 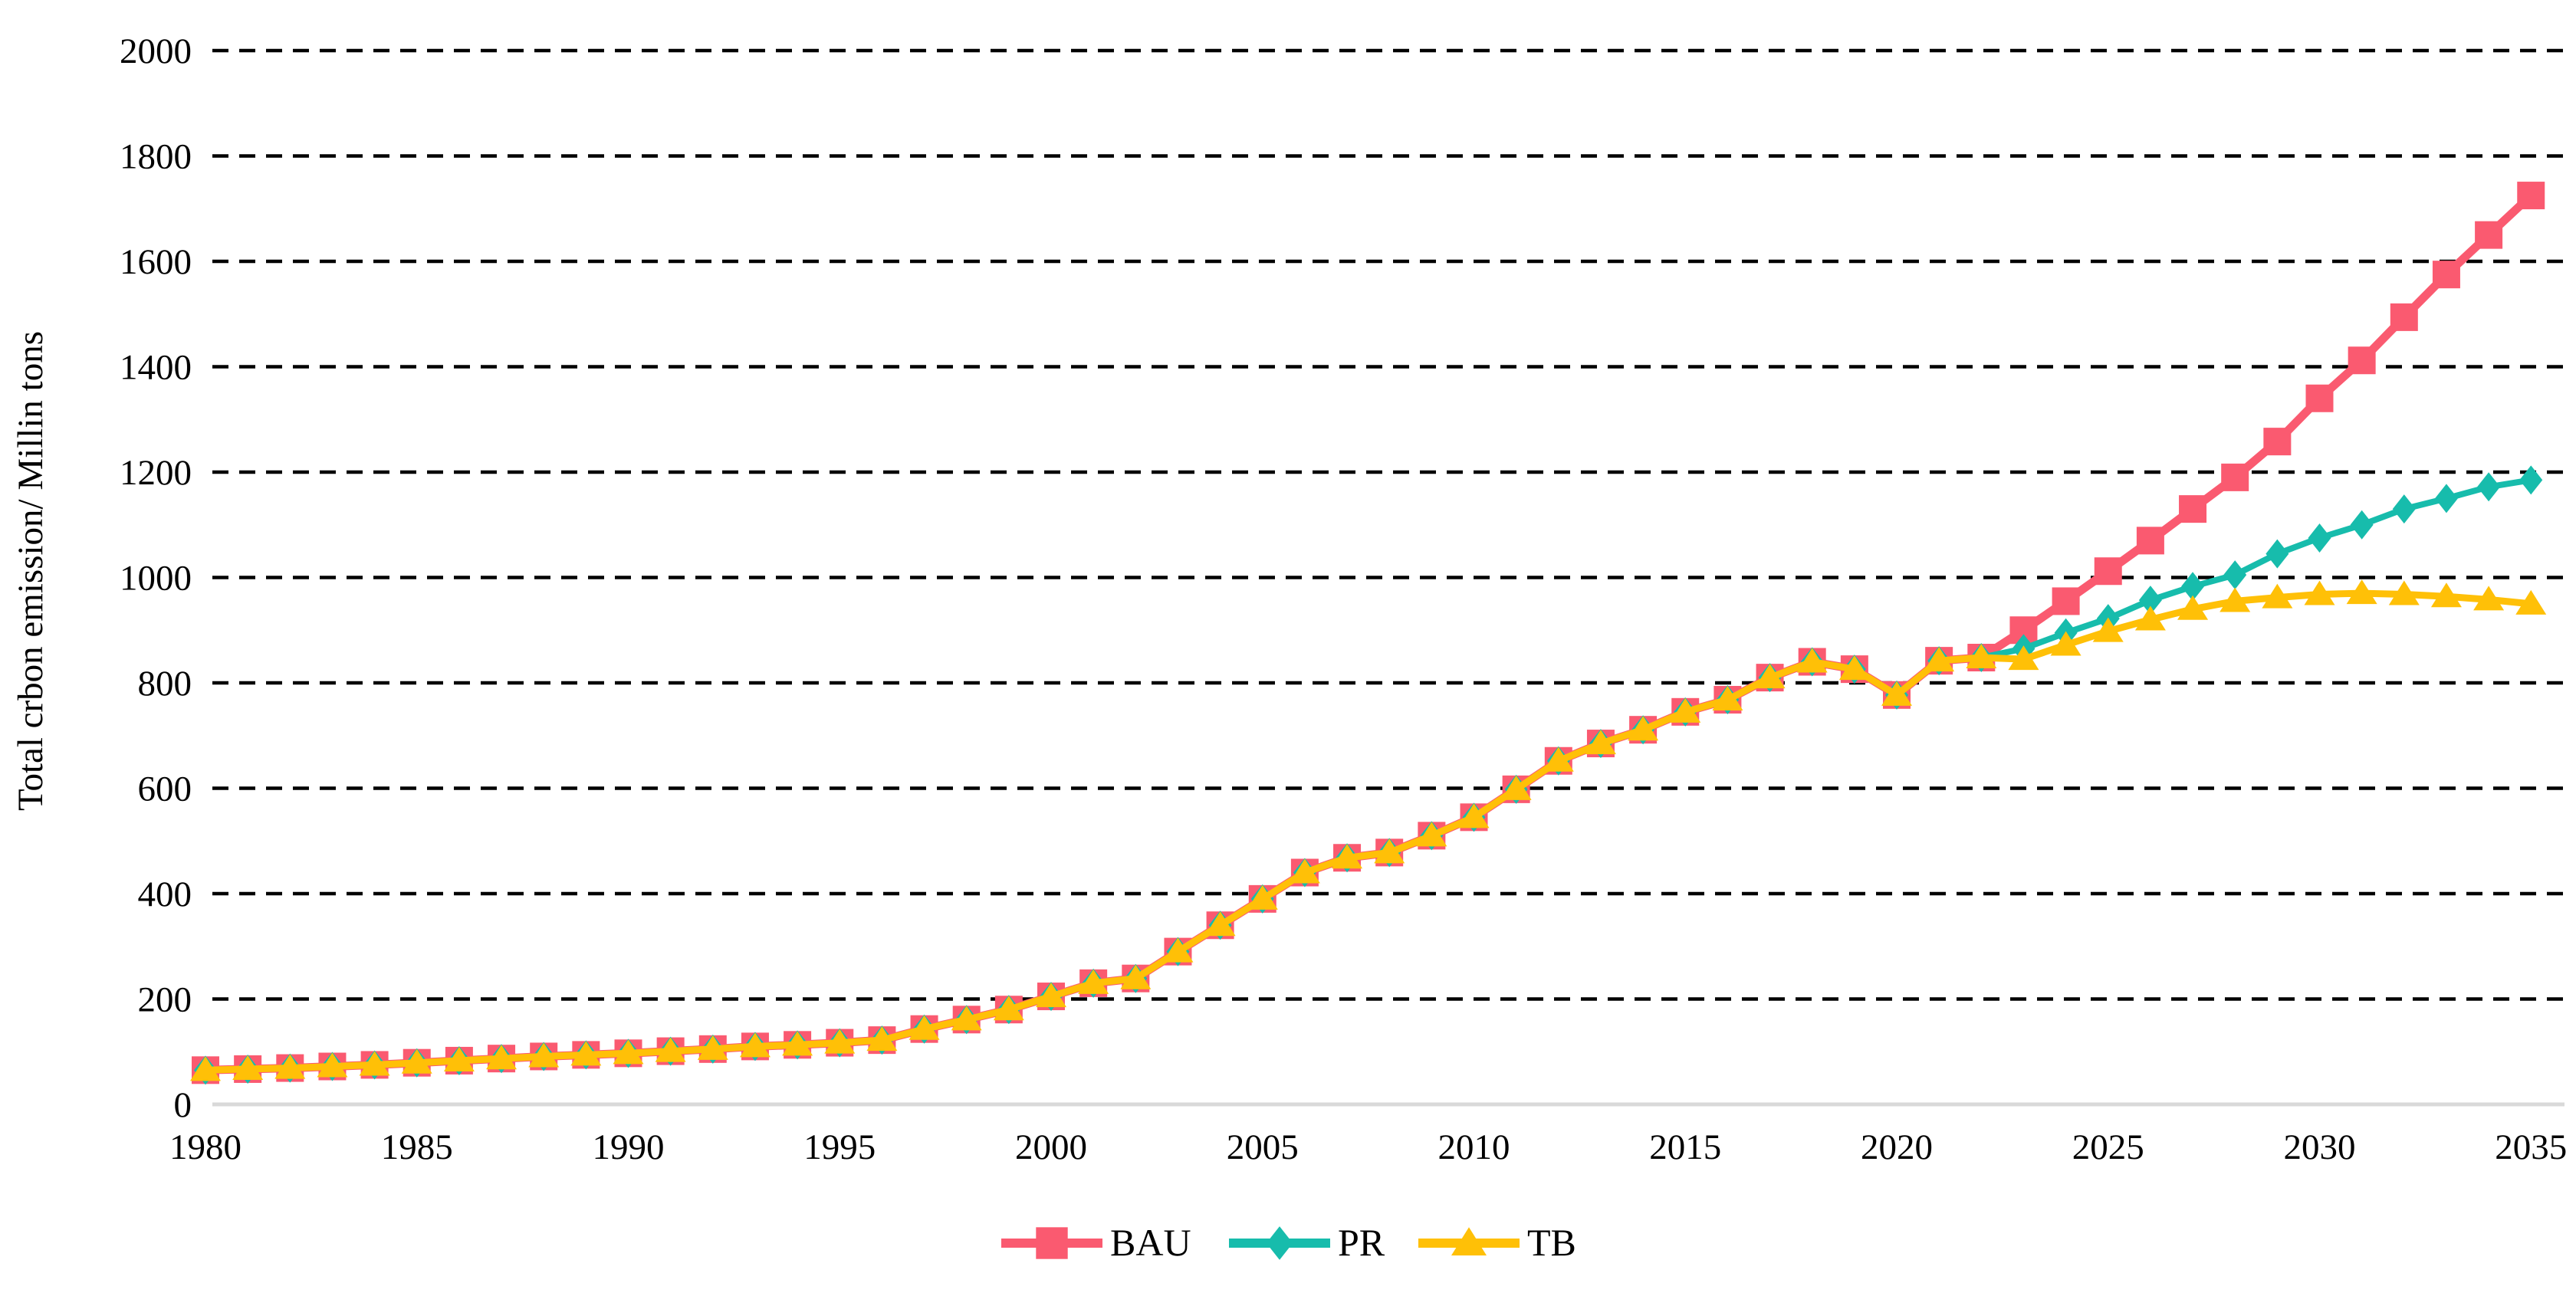 What do you see at coordinates (2362, 592) in the screenshot?
I see `series-tb-marker-2031` at bounding box center [2362, 592].